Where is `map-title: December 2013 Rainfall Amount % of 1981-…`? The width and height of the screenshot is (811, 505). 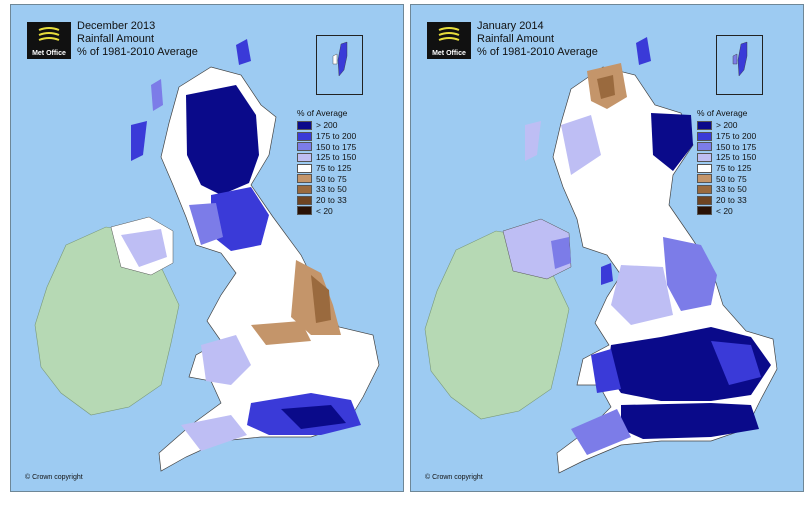 map-title: December 2013 Rainfall Amount % of 1981-… is located at coordinates (137, 39).